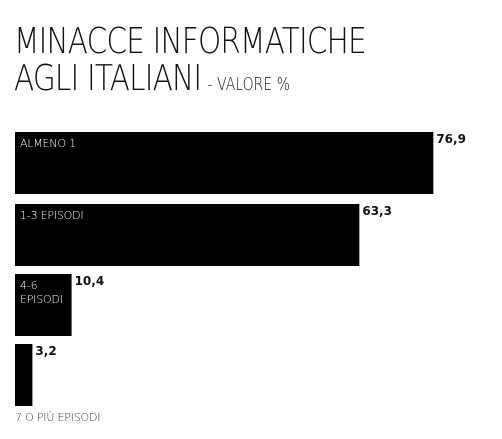 The height and width of the screenshot is (439, 502). Describe the element at coordinates (51, 215) in the screenshot. I see `category-label-2: 1-3 EPISODI` at that location.